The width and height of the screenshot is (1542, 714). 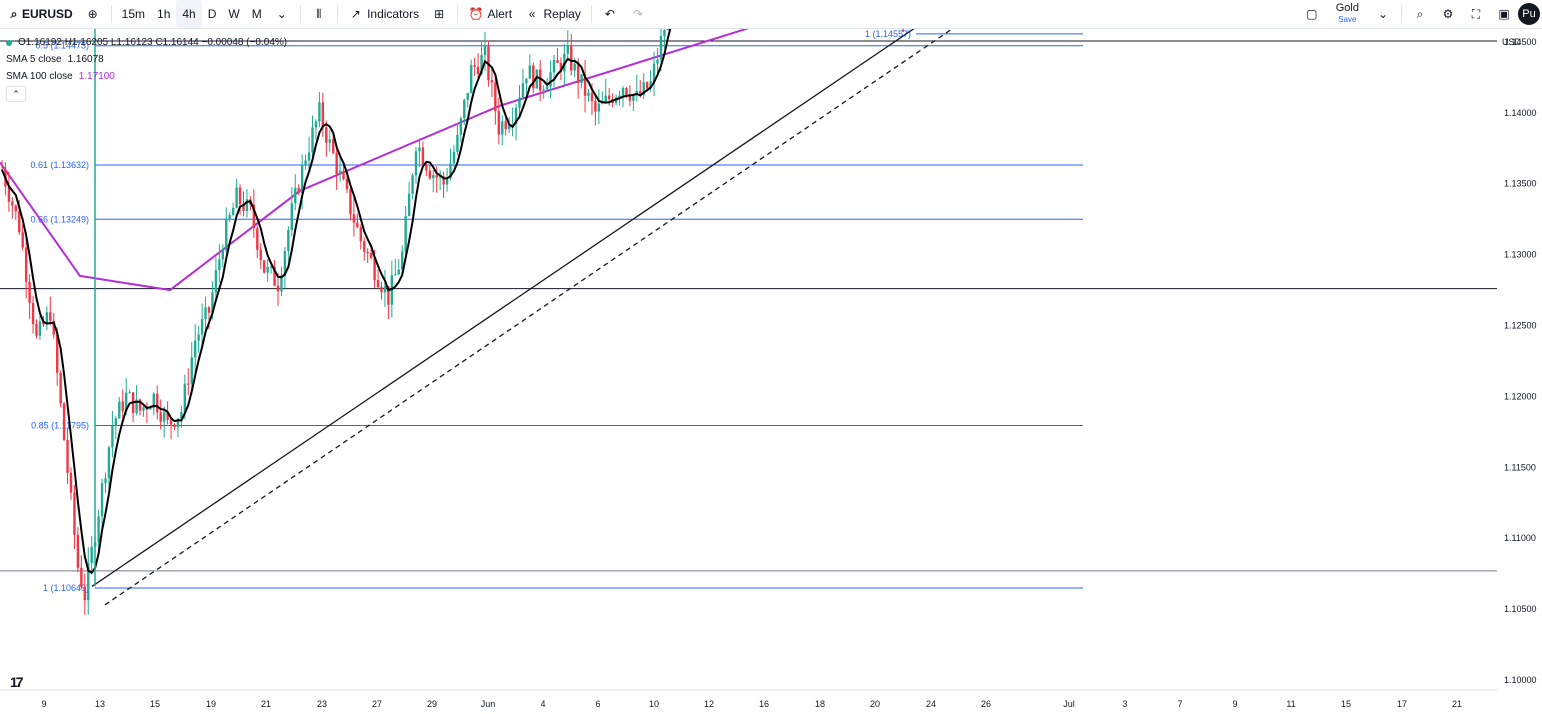 I want to click on gear-icon: ⚙, so click(x=1448, y=14).